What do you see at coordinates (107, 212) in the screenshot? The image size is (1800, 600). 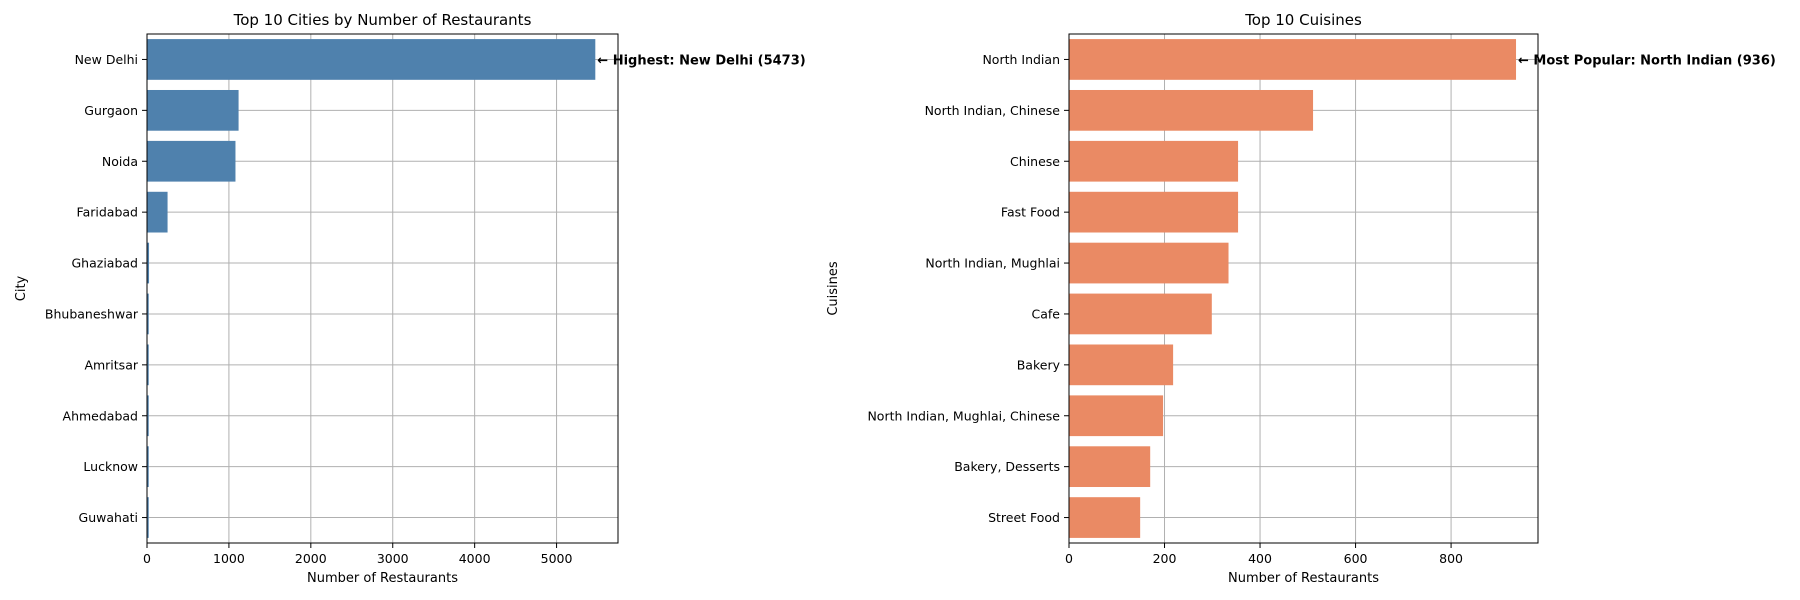 I see `y-tick-label: Faridabad` at bounding box center [107, 212].